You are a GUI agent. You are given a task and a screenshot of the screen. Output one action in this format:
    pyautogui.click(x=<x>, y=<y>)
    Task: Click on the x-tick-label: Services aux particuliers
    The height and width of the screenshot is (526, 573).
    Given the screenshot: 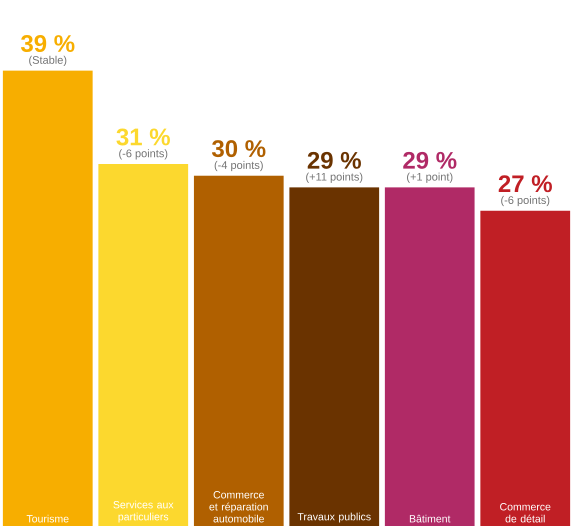 What is the action you would take?
    pyautogui.click(x=143, y=511)
    